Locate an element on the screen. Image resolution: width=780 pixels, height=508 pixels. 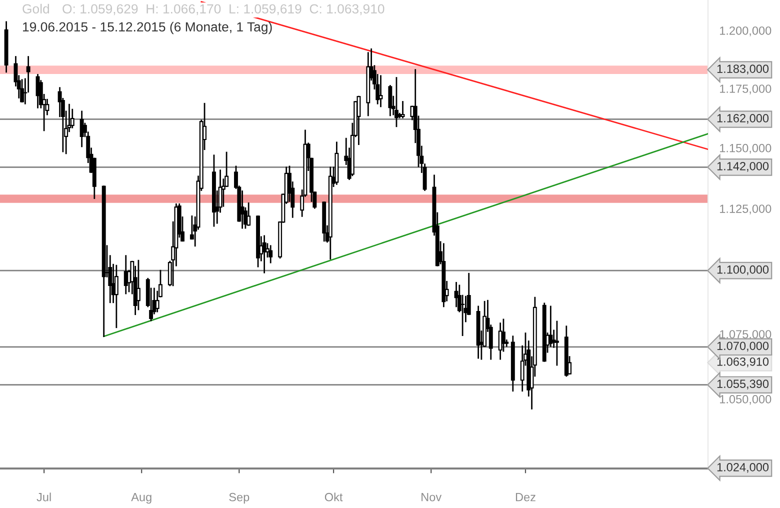
ref-line-label: 1.162,000 is located at coordinates (743, 119).